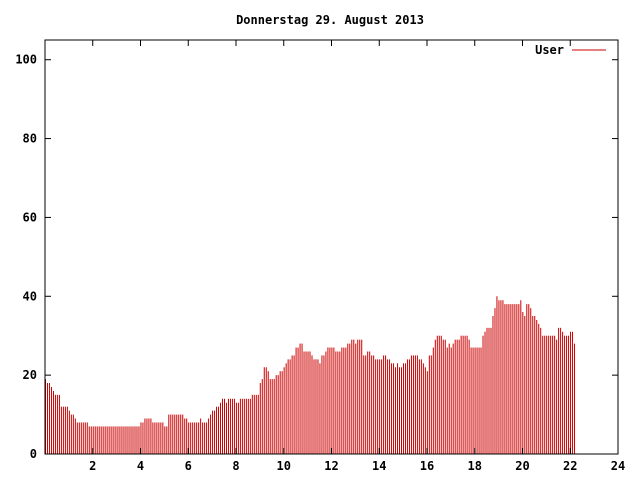  What do you see at coordinates (235, 466) in the screenshot?
I see `x-tick-label: 8` at bounding box center [235, 466].